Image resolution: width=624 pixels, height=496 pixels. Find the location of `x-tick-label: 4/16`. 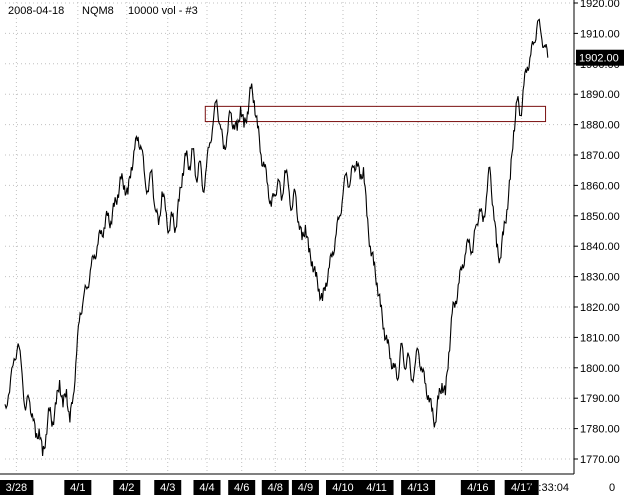

x-tick-label: 4/16 is located at coordinates (477, 488).